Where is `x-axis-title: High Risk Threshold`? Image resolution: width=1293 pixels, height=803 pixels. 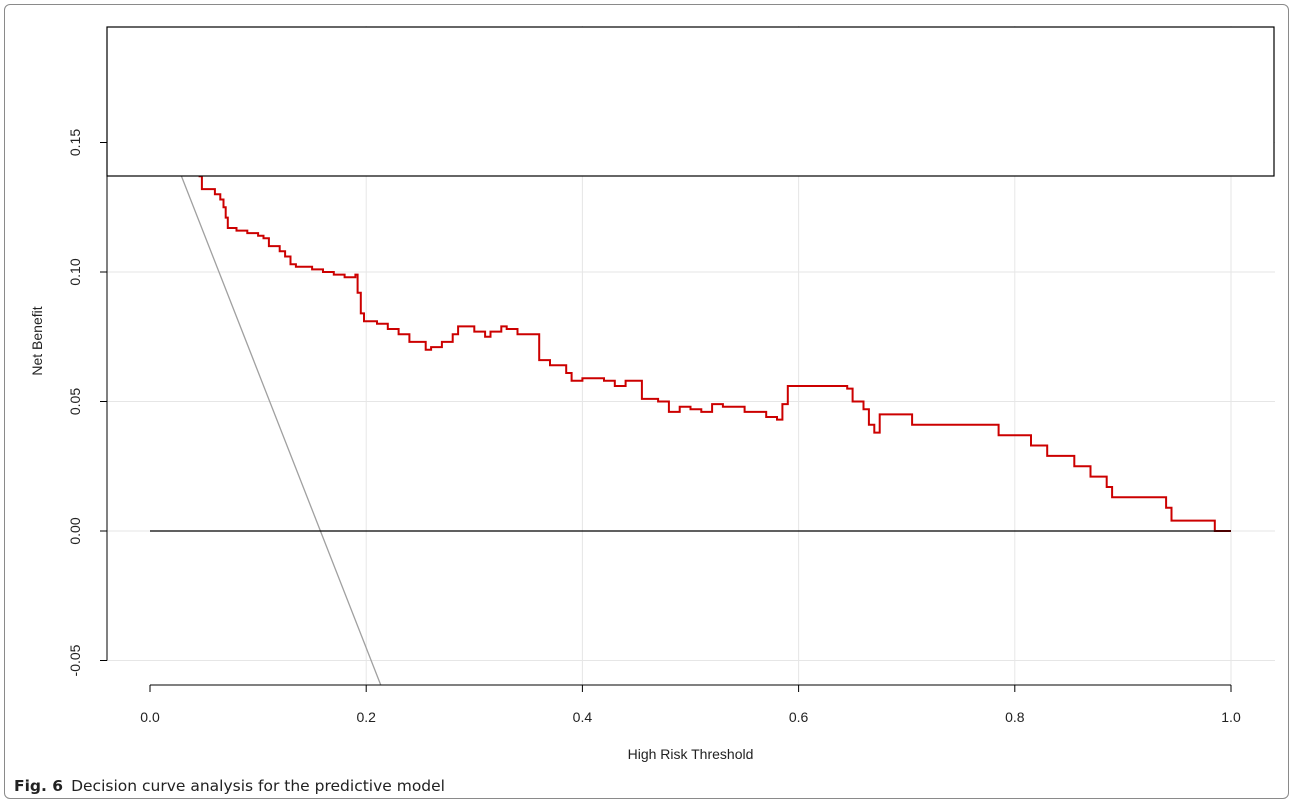 x-axis-title: High Risk Threshold is located at coordinates (691, 754).